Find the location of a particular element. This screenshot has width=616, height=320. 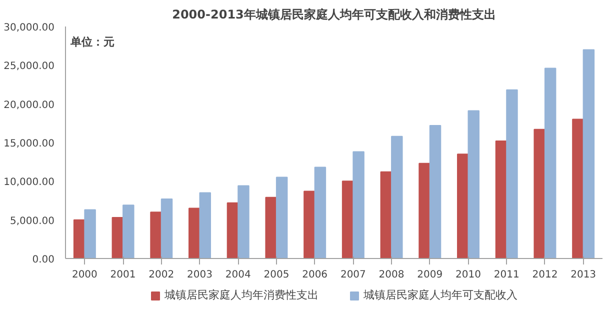

x-tick-label: 2004 is located at coordinates (238, 275).